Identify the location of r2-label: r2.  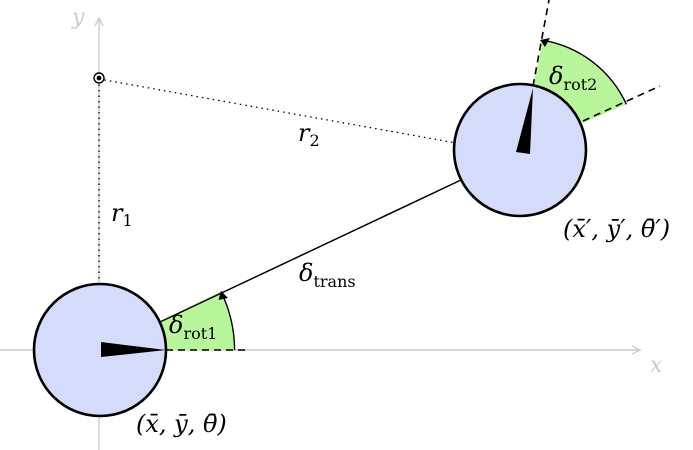
(309, 134).